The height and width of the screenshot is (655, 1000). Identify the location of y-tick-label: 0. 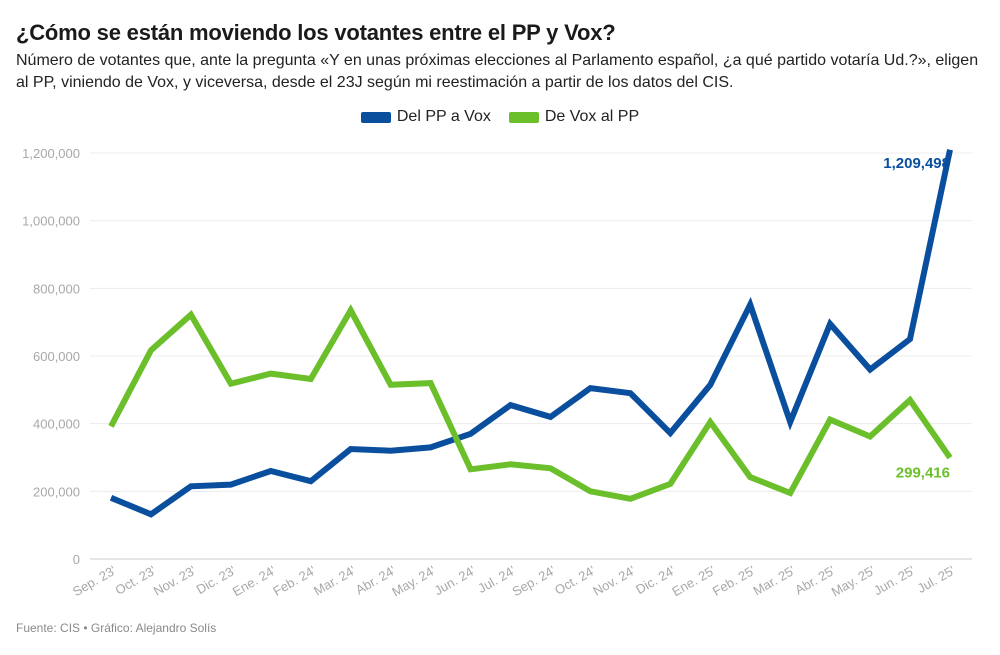
(76, 559).